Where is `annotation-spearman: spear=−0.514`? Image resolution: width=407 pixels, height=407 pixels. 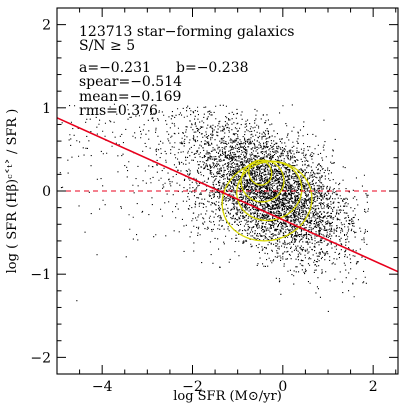 annotation-spearman: spear=−0.514 is located at coordinates (130, 82).